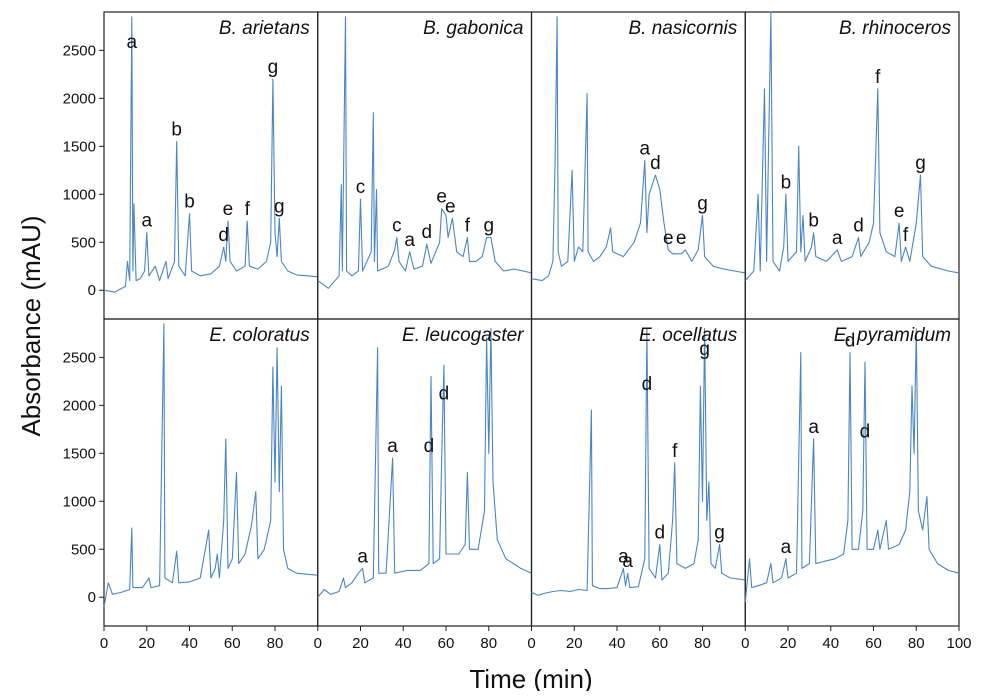  I want to click on panel-title: B. rhinoceros, so click(895, 28).